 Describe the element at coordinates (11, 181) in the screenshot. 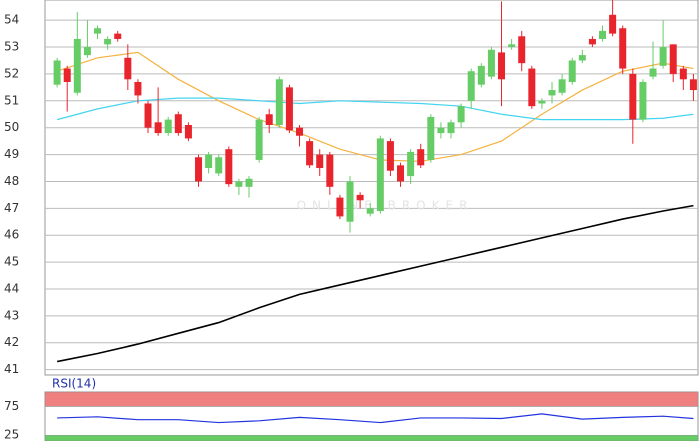

I see `y-tick-label: 48` at that location.